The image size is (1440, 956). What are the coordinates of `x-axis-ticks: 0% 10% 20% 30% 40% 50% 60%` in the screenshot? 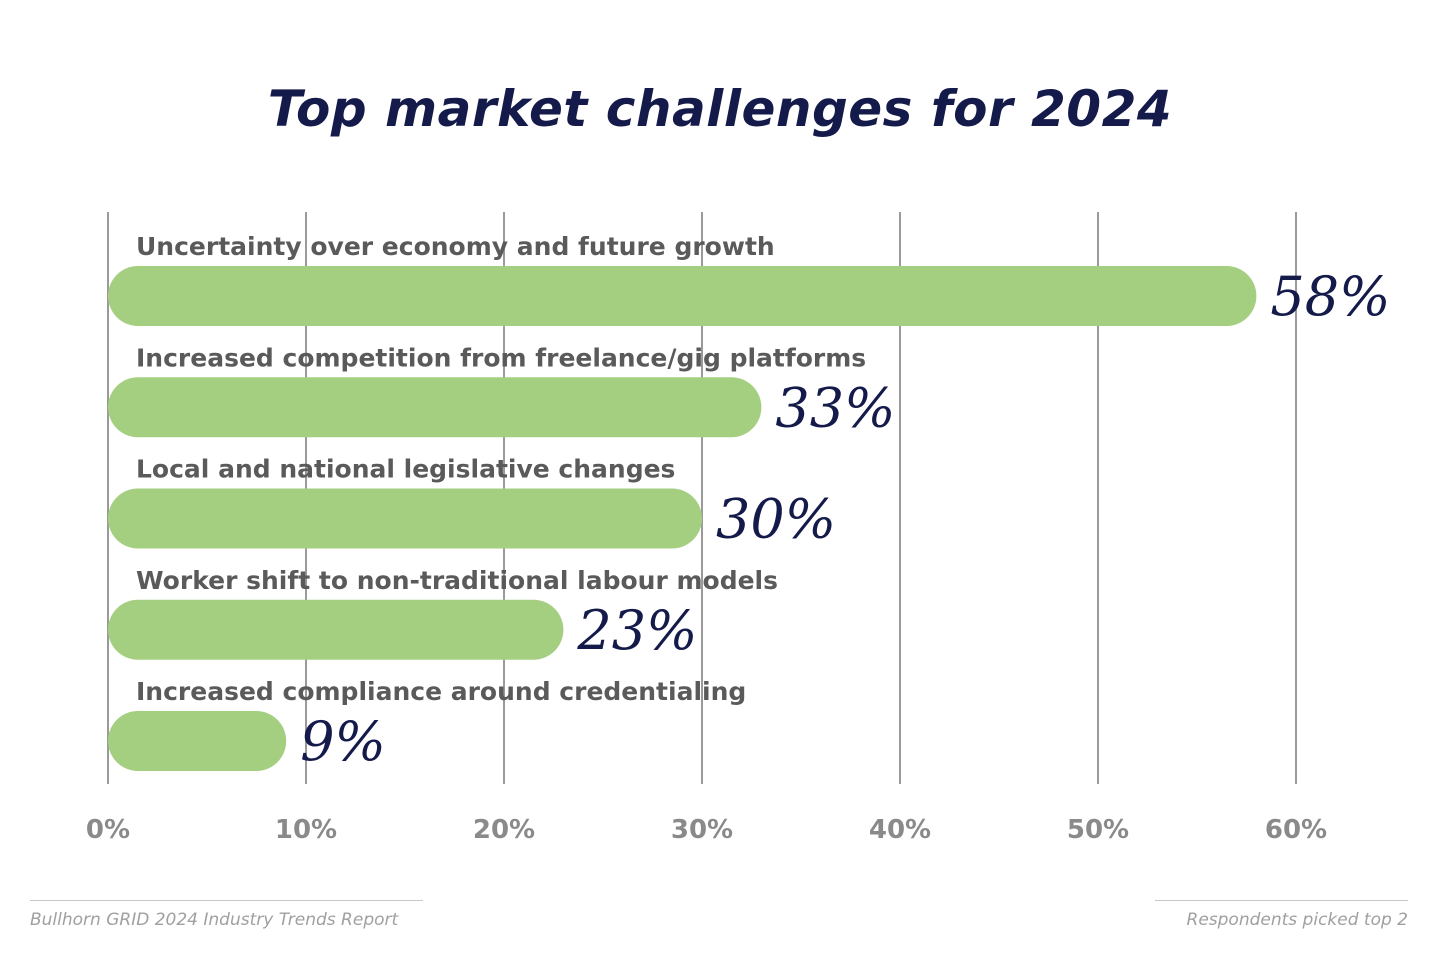 It's located at (706, 830).